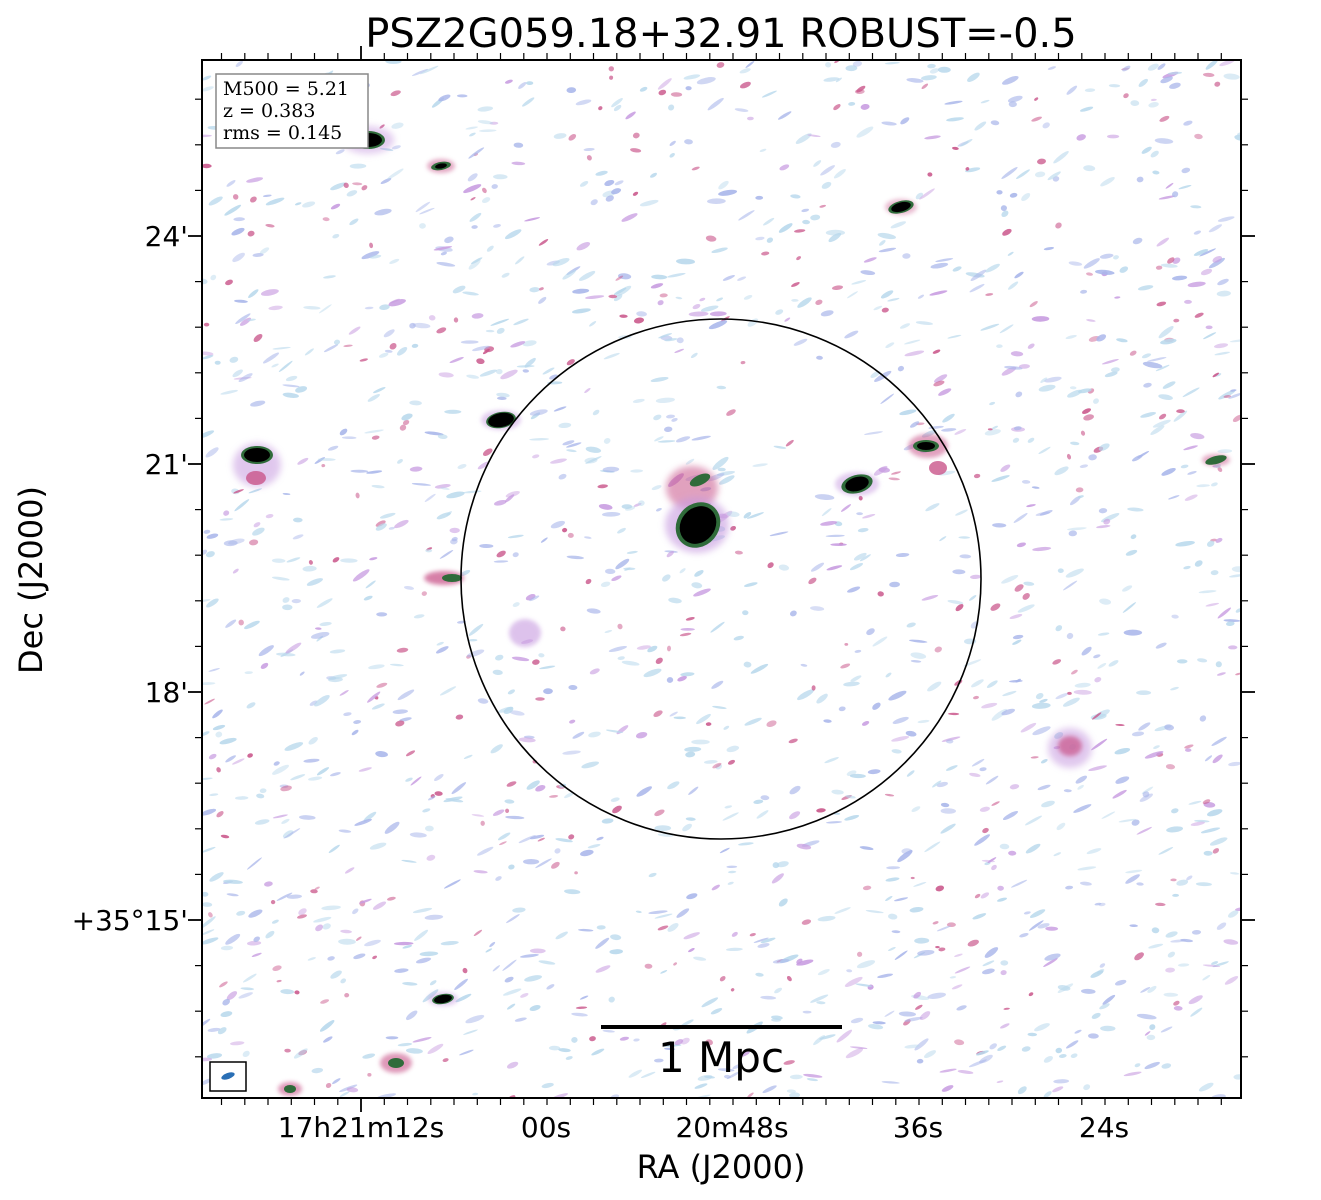  What do you see at coordinates (1070, 748) in the screenshot?
I see `diffuse-source` at bounding box center [1070, 748].